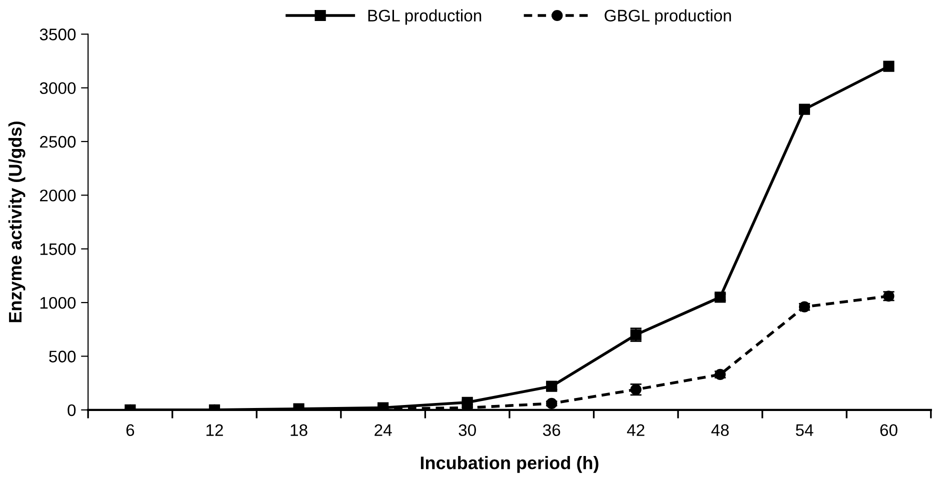  What do you see at coordinates (720, 430) in the screenshot?
I see `x-tick-label: 48` at bounding box center [720, 430].